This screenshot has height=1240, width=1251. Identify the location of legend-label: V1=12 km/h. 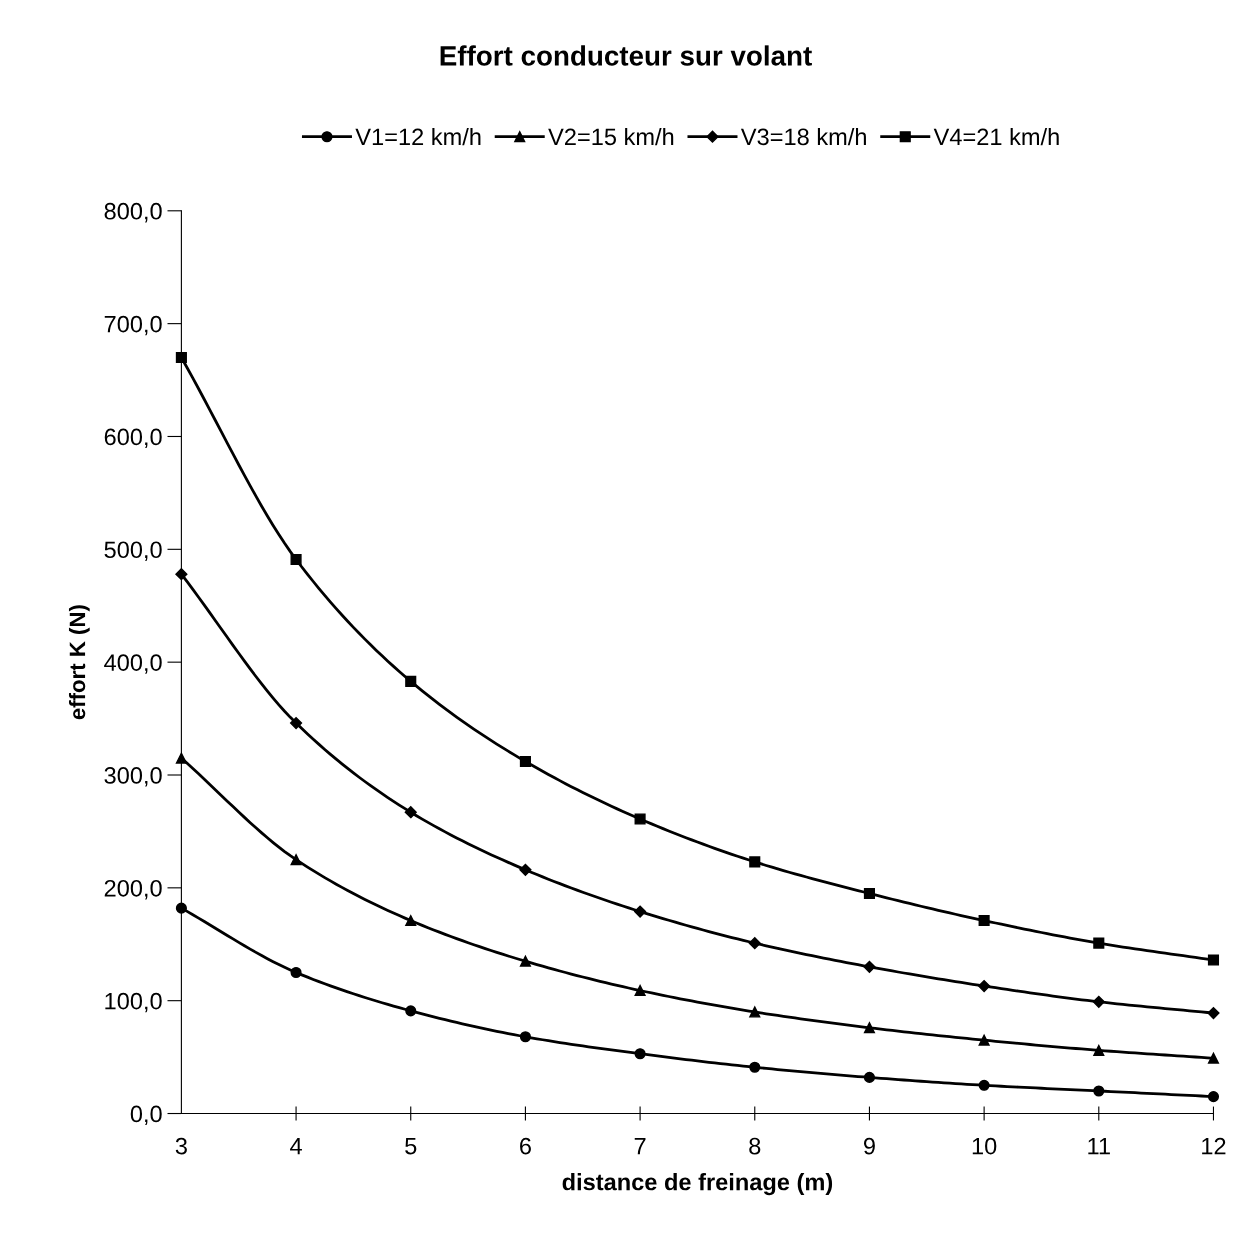
(418, 136).